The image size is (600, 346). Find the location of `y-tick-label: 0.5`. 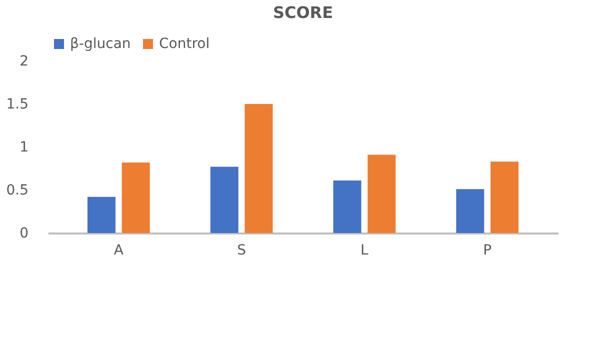

y-tick-label: 0.5 is located at coordinates (17, 190).